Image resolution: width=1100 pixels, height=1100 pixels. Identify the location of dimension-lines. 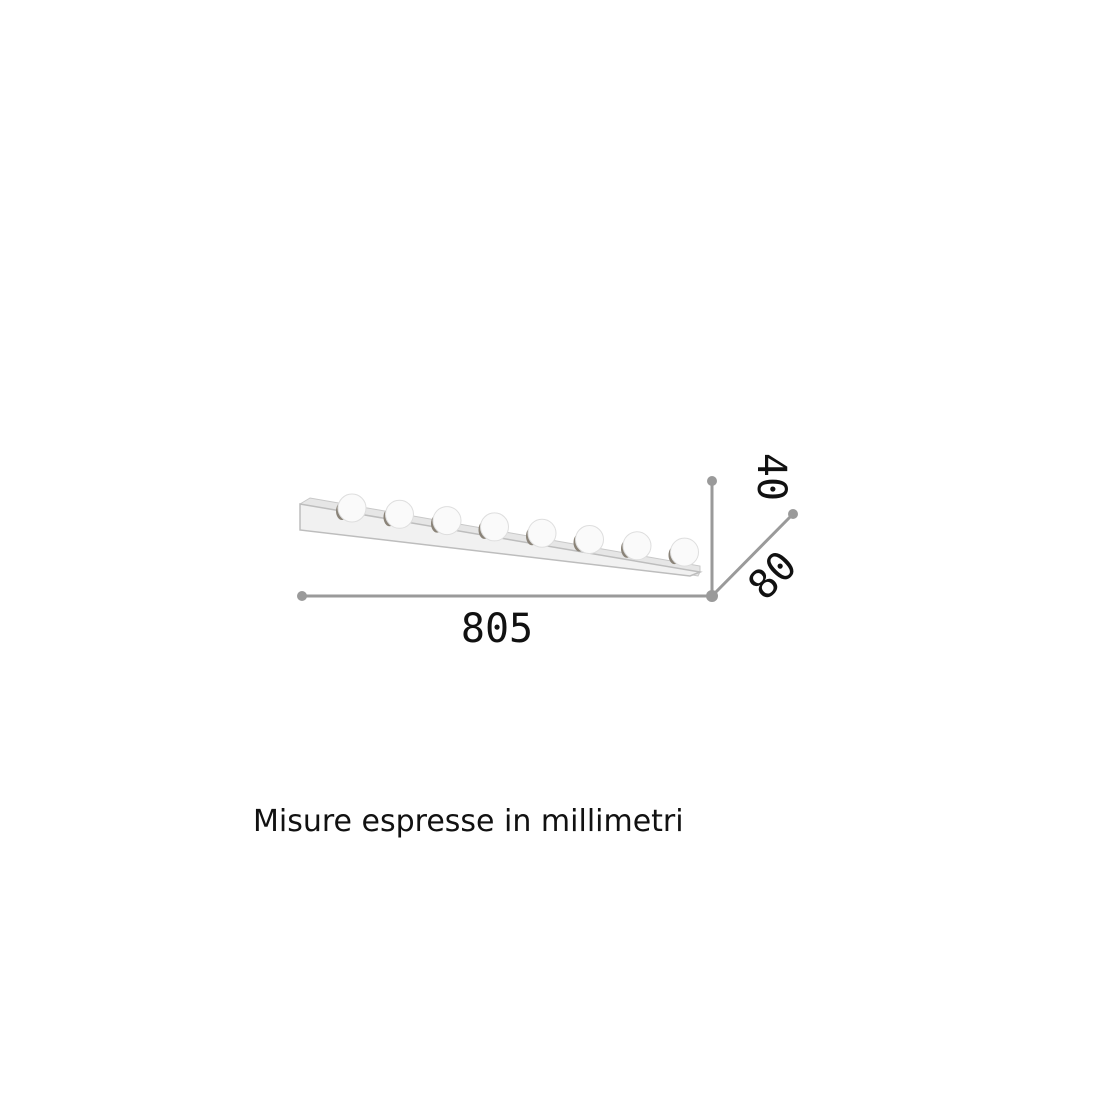
(548, 540).